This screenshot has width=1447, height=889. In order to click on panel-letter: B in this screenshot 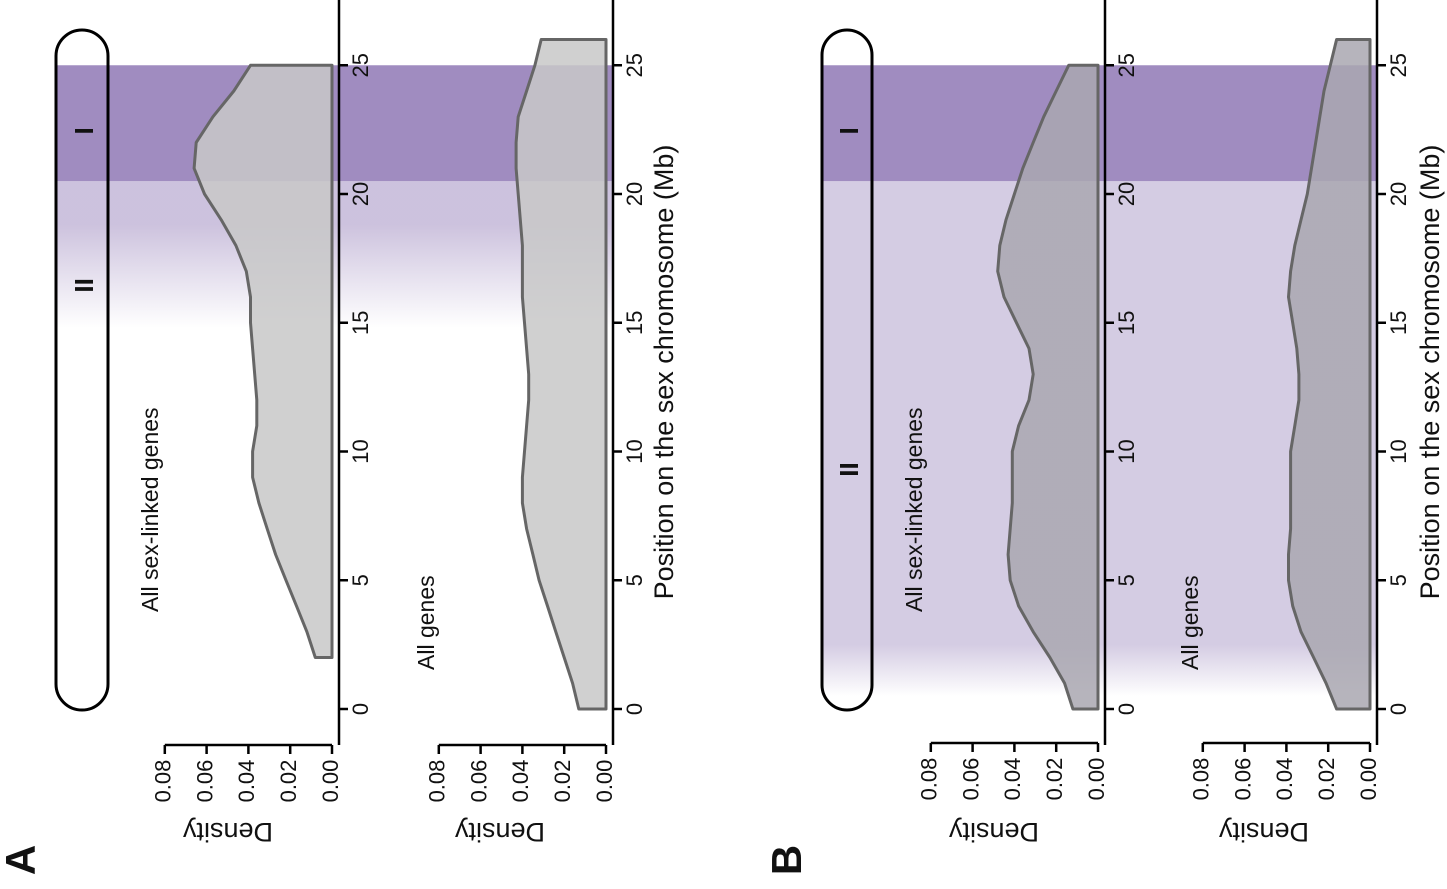, I will do `click(786, 860)`.